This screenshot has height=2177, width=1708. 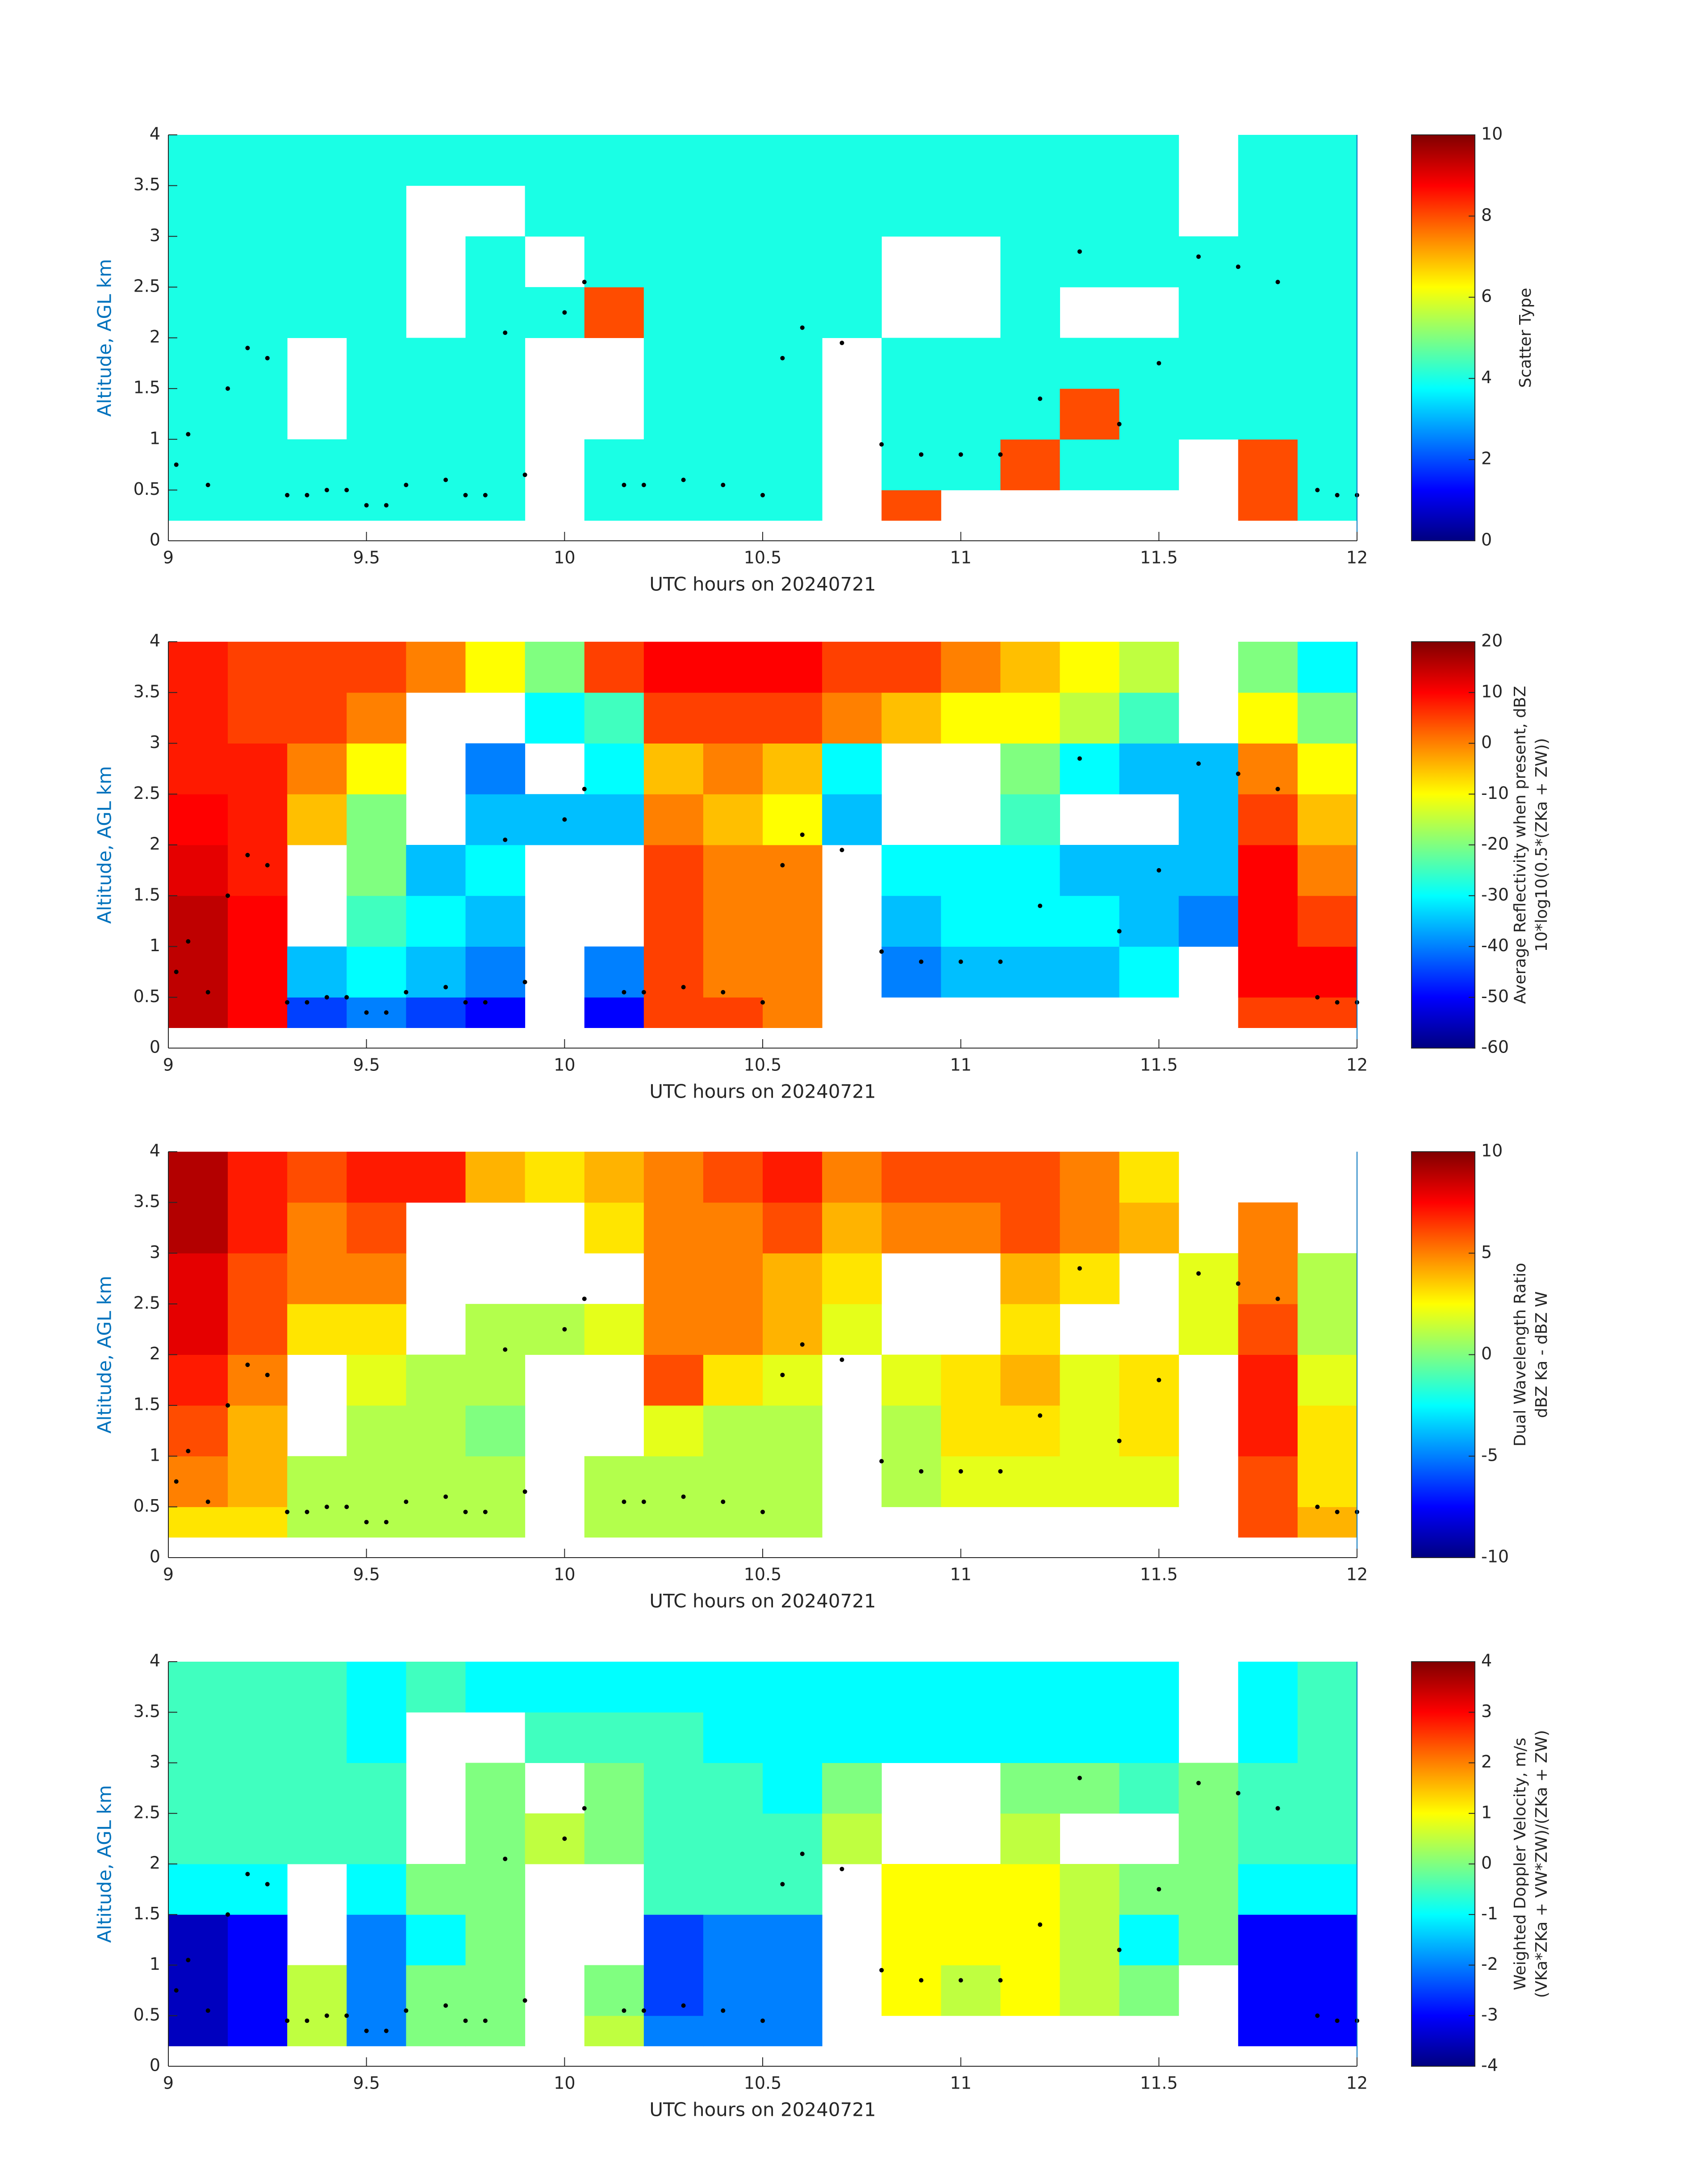 I want to click on x-tick-label: 12, so click(x=1357, y=2083).